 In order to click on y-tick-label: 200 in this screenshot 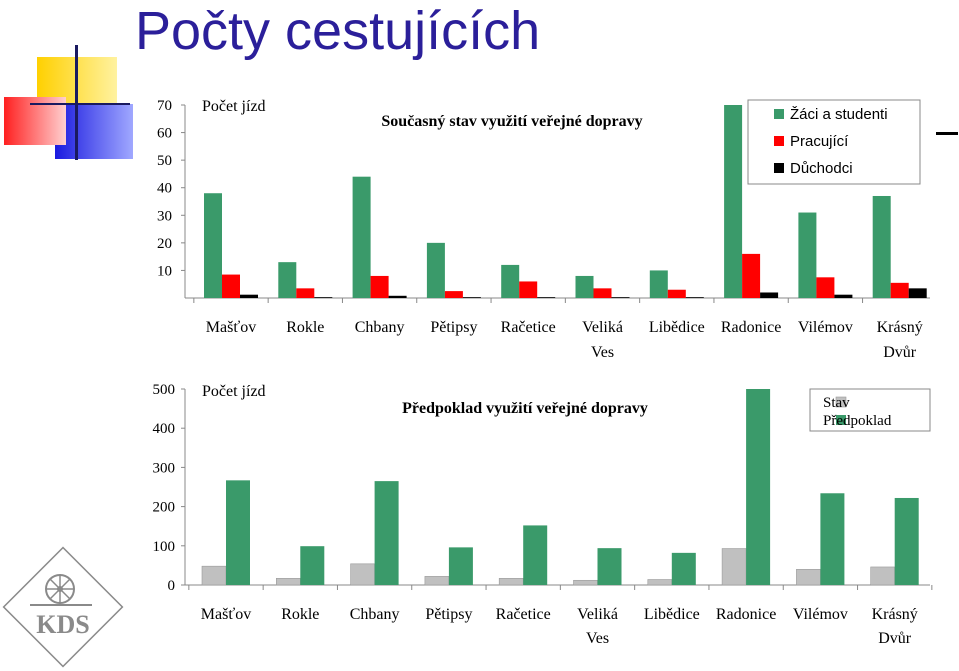, I will do `click(164, 508)`.